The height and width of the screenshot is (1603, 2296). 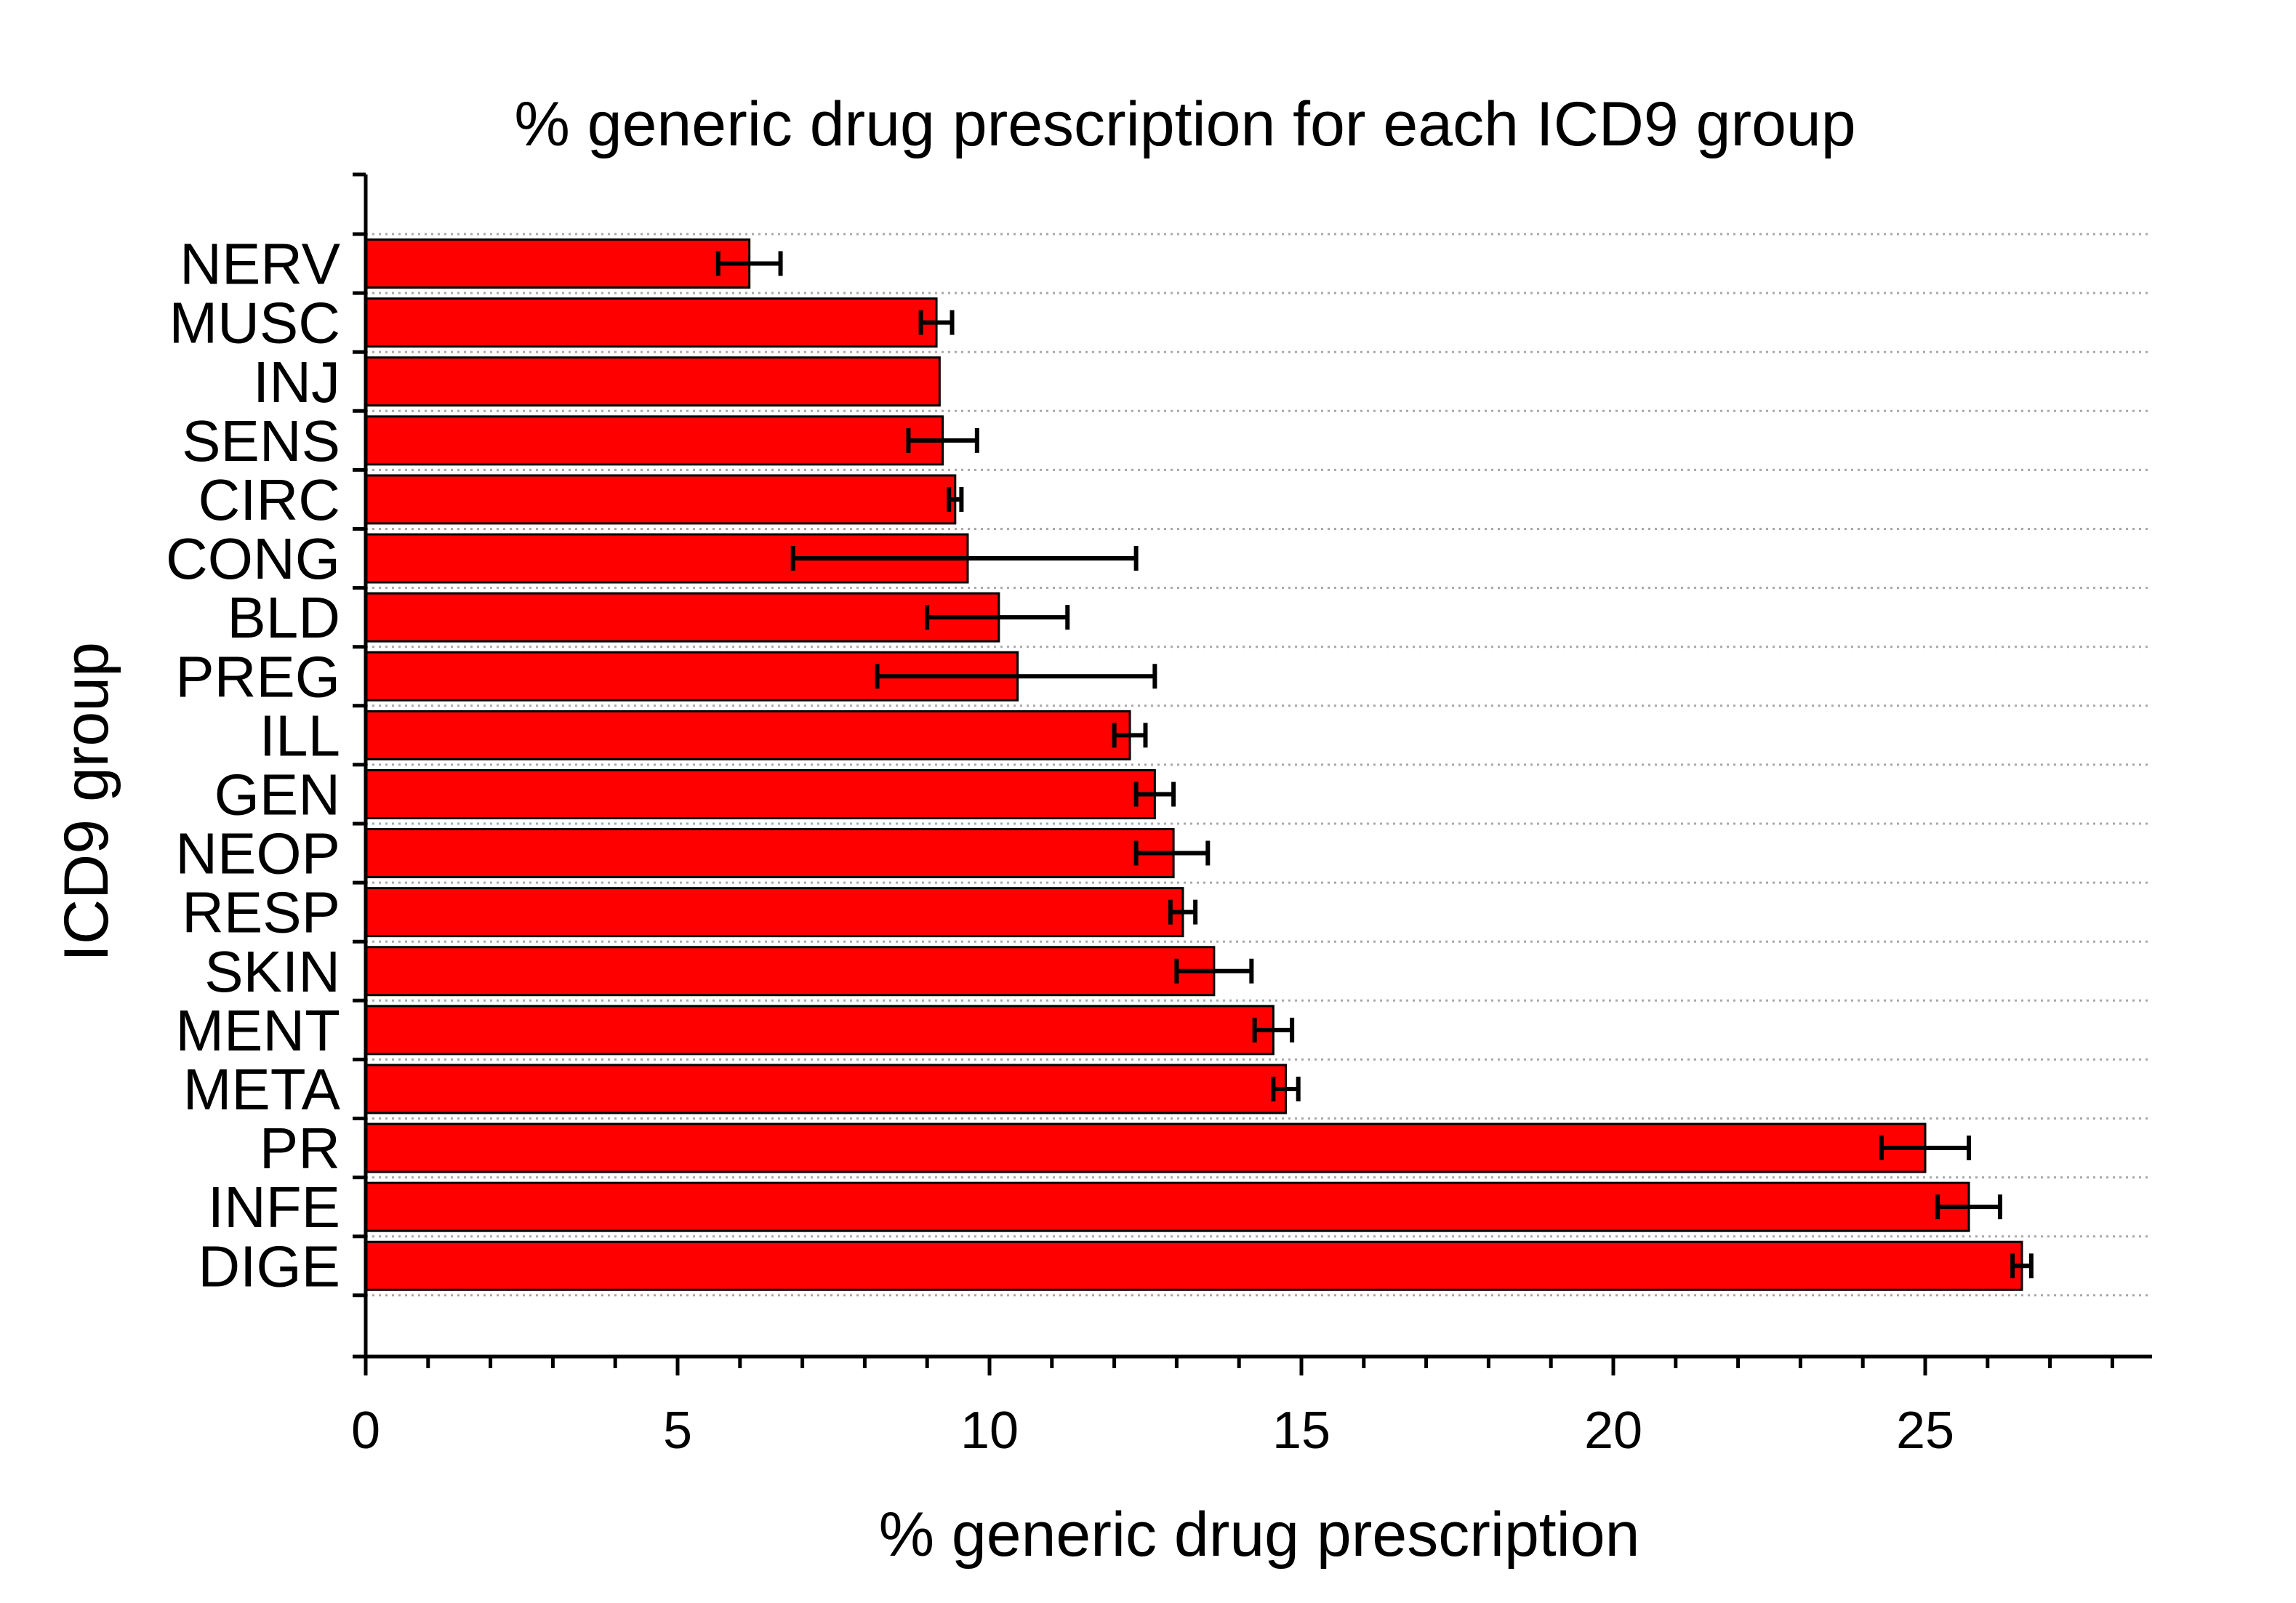 What do you see at coordinates (826, 1089) in the screenshot?
I see `bar-meta` at bounding box center [826, 1089].